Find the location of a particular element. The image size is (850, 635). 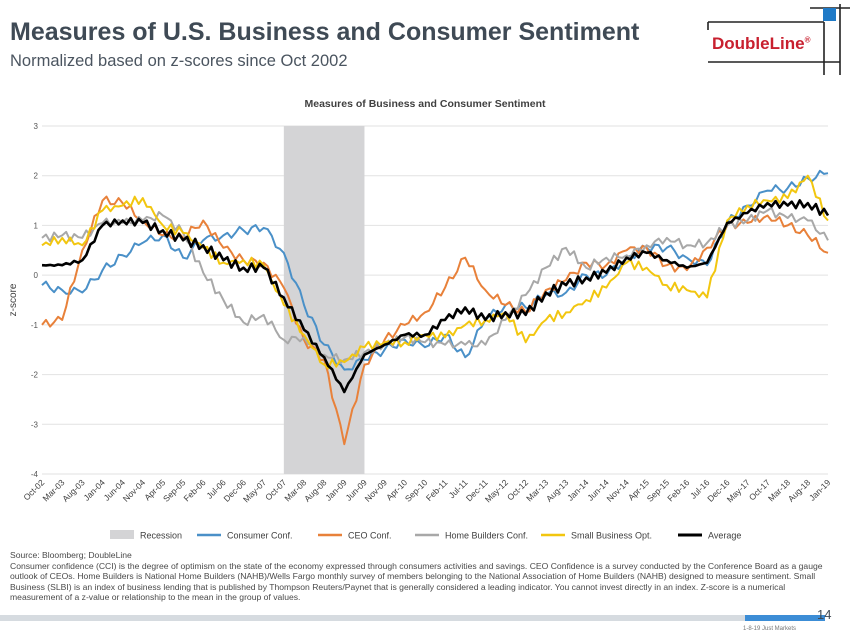

recession-band is located at coordinates (324, 300).